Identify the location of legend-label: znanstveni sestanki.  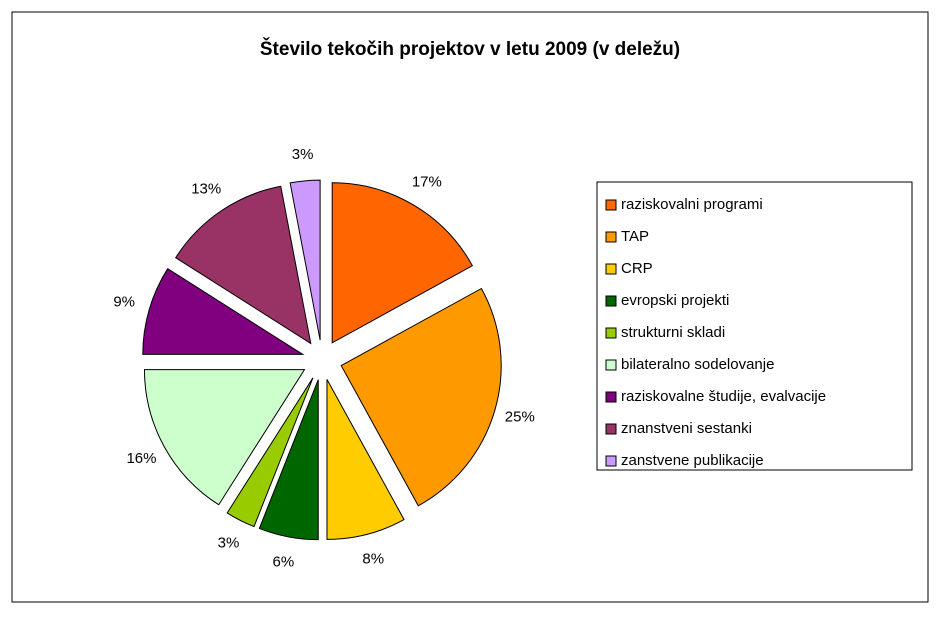
(686, 428).